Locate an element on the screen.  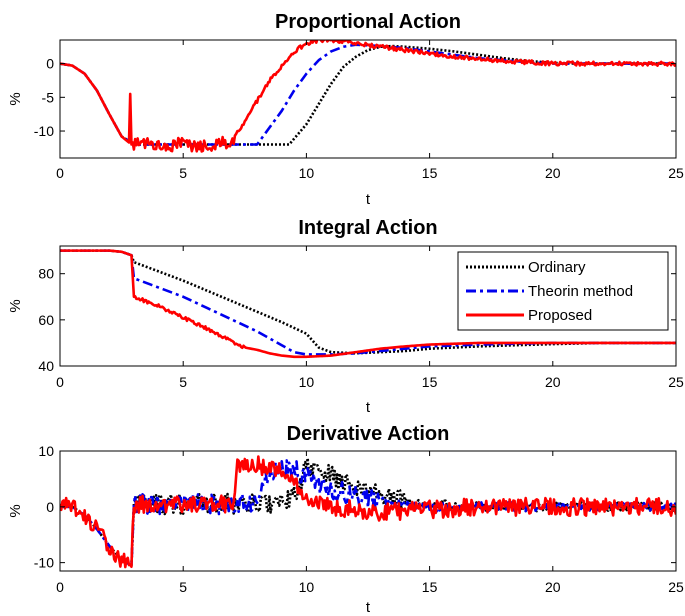
chart-title: Derivative Action is located at coordinates (368, 434).